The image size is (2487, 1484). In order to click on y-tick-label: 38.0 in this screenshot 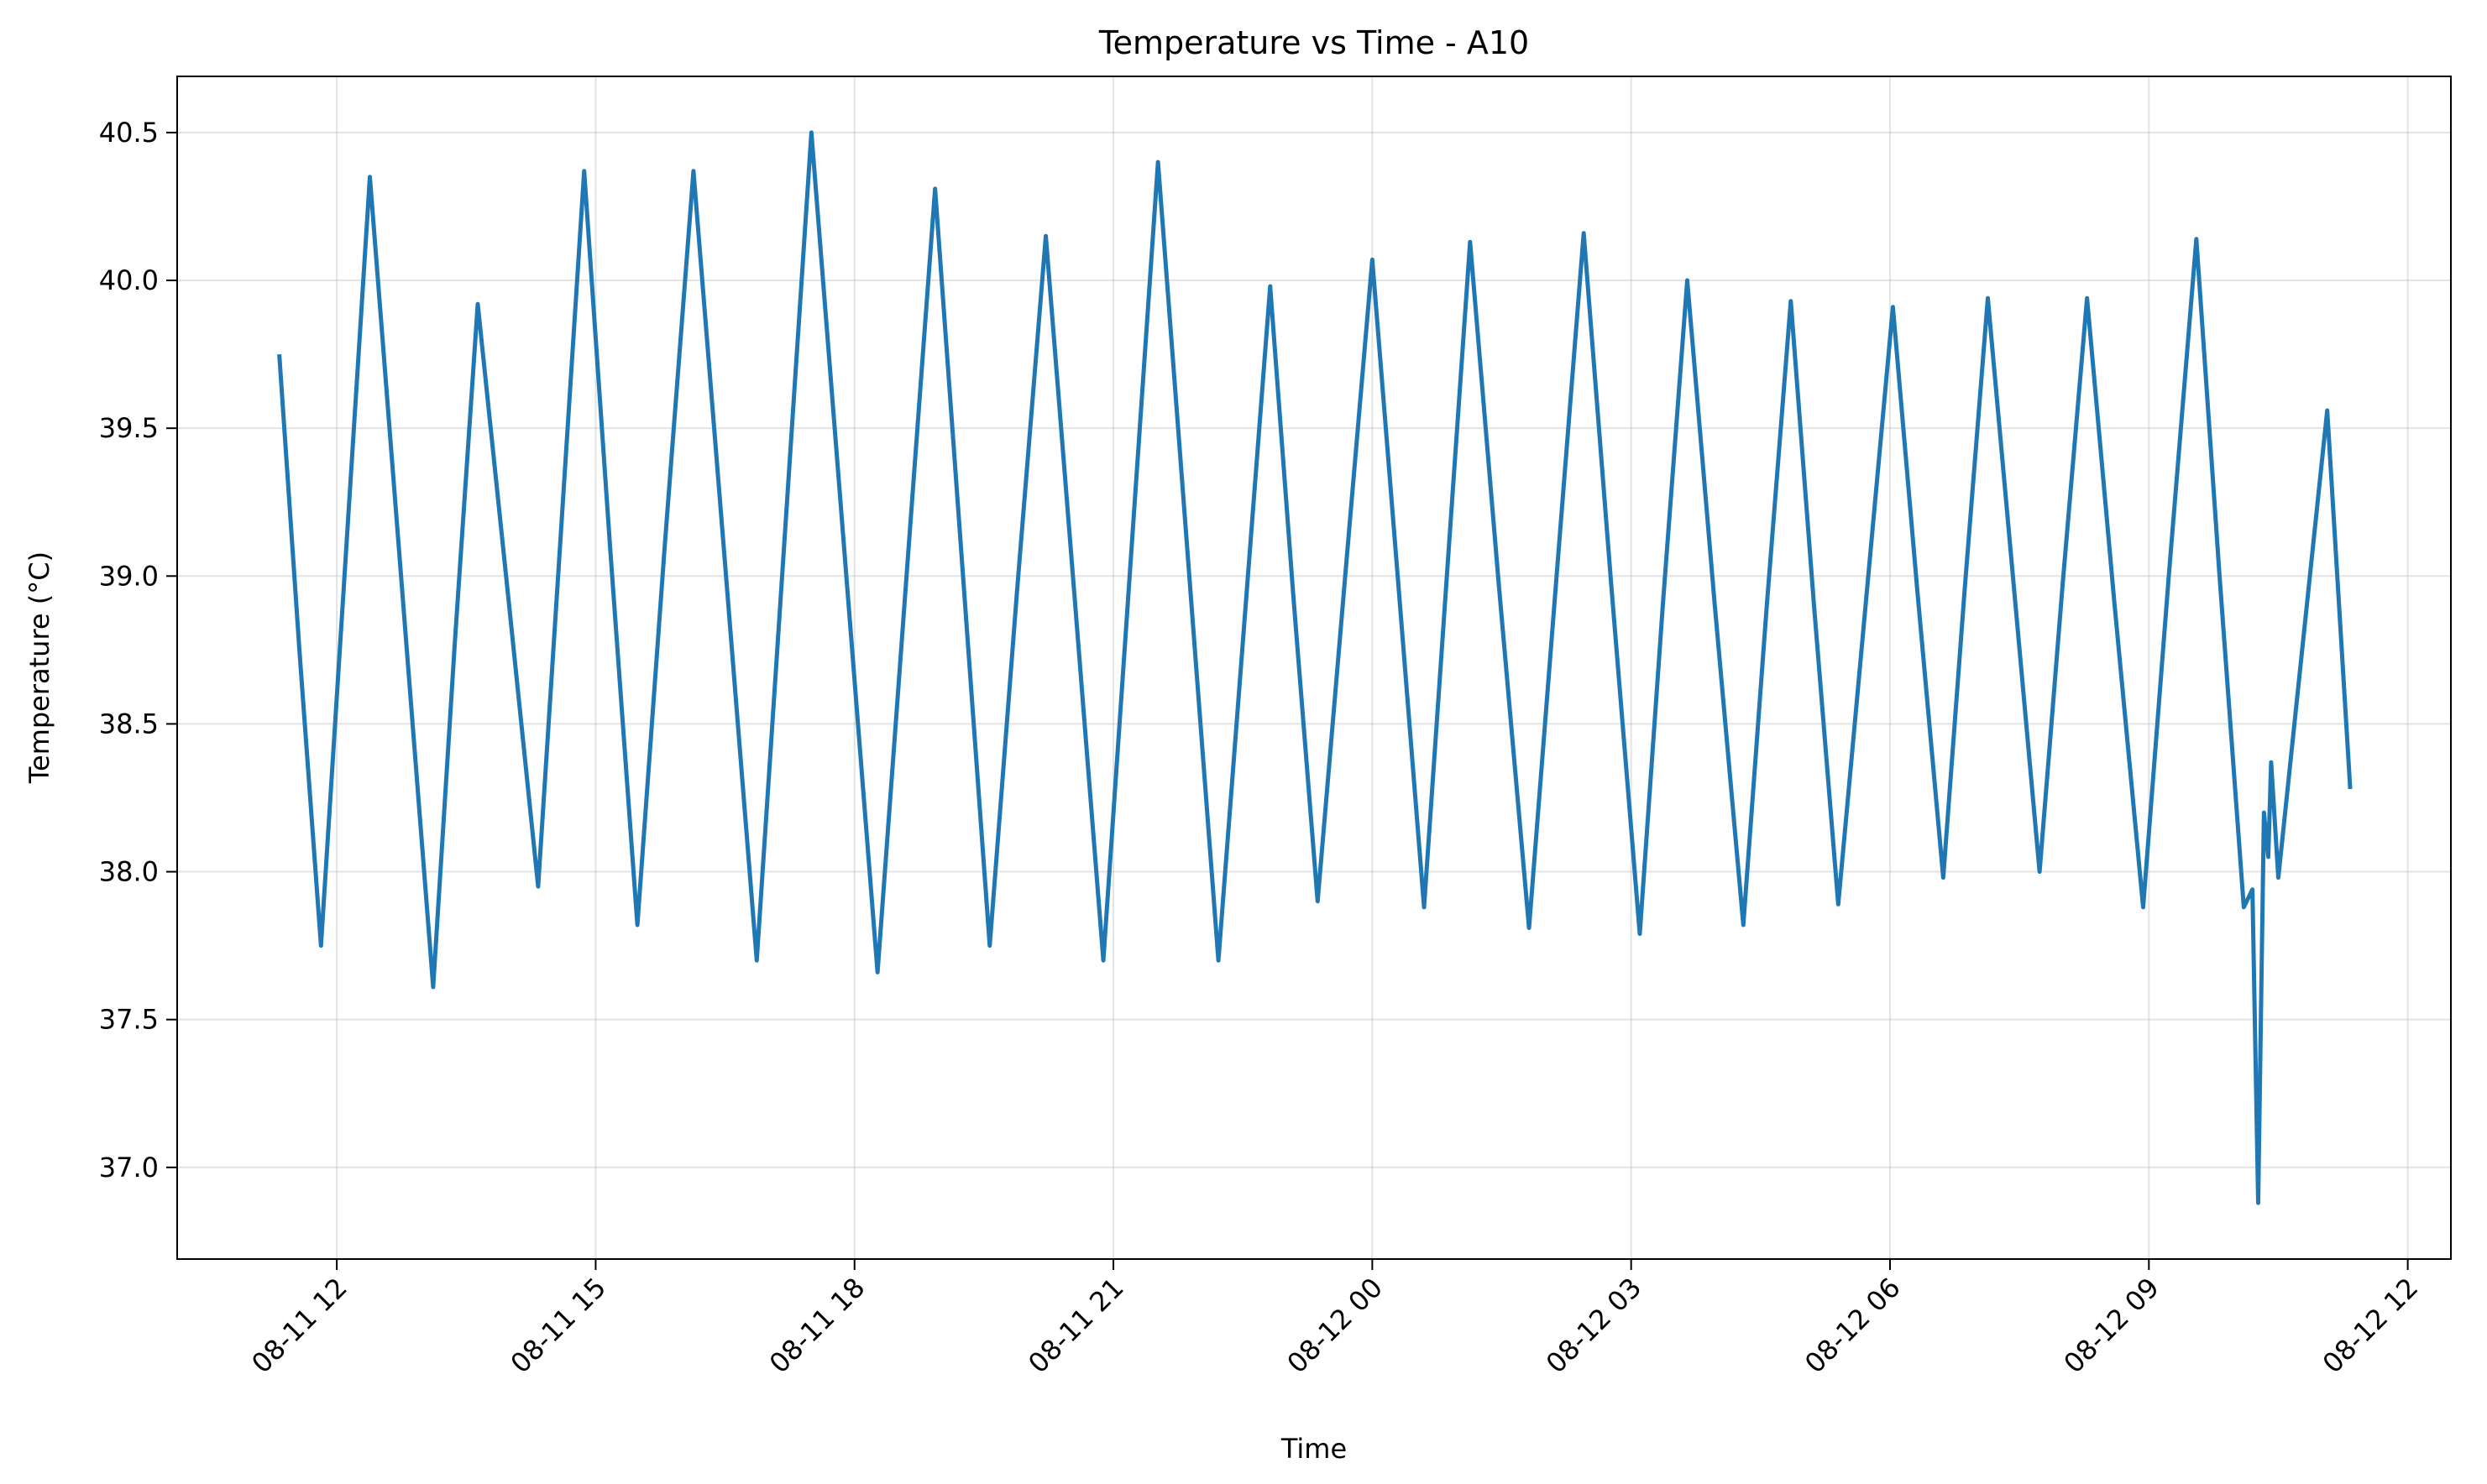, I will do `click(129, 872)`.